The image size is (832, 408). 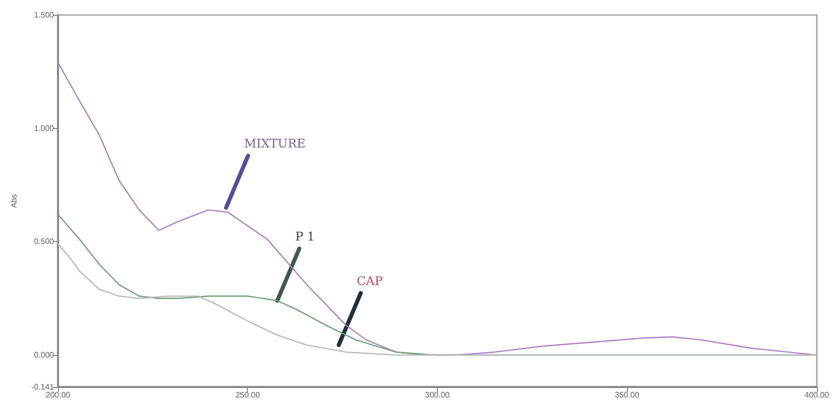 What do you see at coordinates (817, 395) in the screenshot?
I see `x-tick-label: 400.00` at bounding box center [817, 395].